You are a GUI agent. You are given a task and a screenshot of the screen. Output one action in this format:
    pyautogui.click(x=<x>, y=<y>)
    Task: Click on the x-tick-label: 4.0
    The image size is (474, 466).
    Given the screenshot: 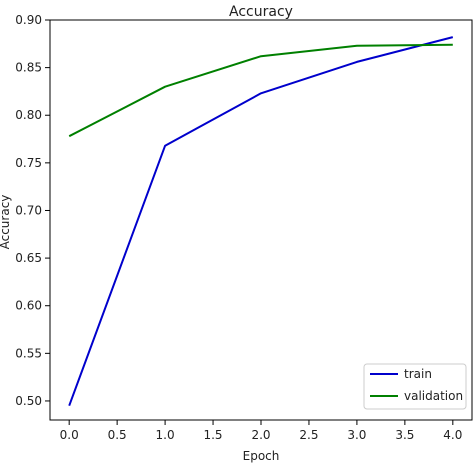 What is the action you would take?
    pyautogui.click(x=452, y=435)
    